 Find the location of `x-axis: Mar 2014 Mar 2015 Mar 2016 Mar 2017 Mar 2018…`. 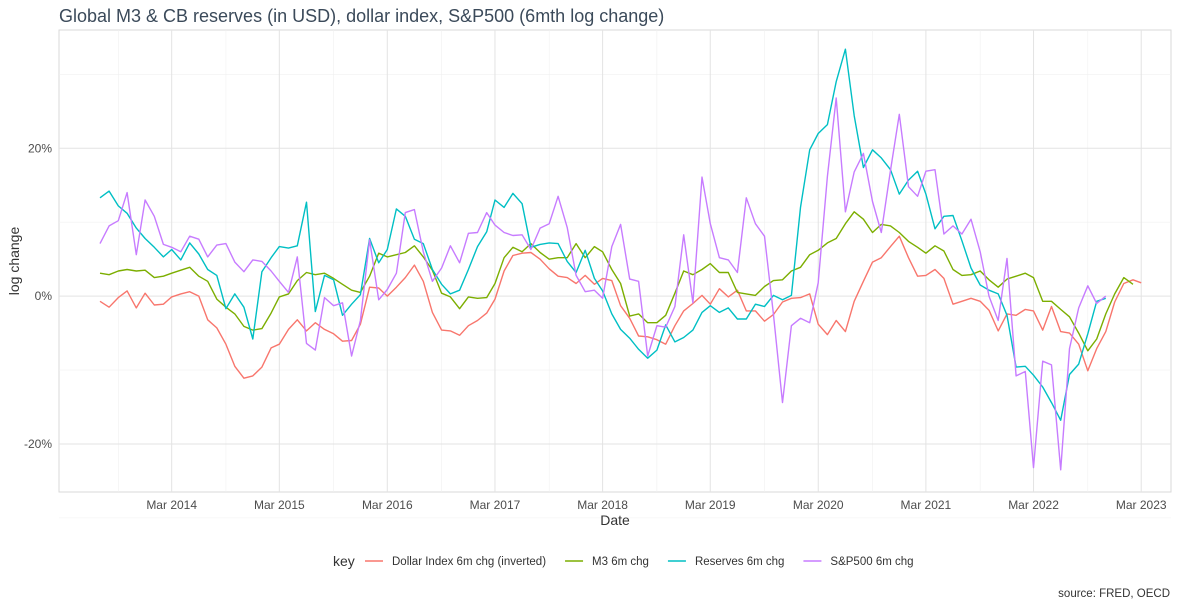

x-axis: Mar 2014 Mar 2015 Mar 2016 Mar 2017 Mar 2018… is located at coordinates (656, 505).